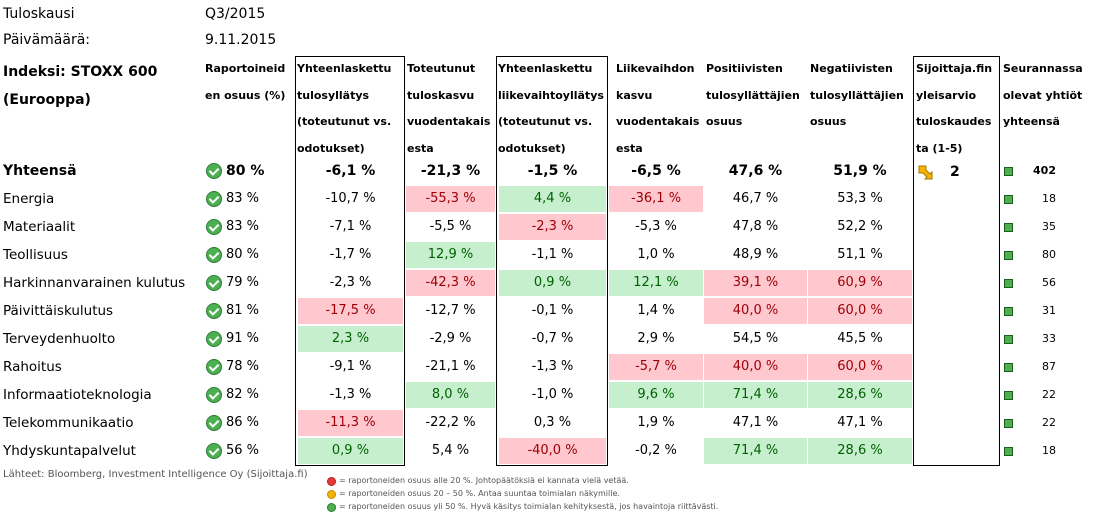 This screenshot has height=520, width=1094. Describe the element at coordinates (755, 254) in the screenshot. I see `cell-pos: 48,9 %` at that location.